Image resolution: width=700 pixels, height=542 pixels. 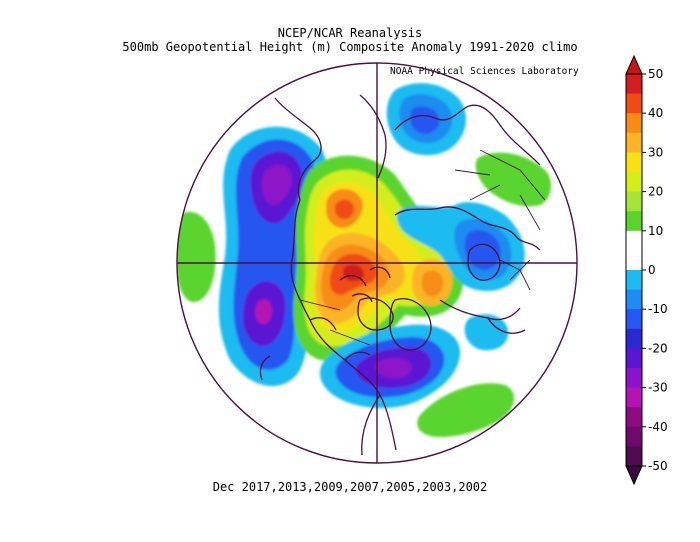 What do you see at coordinates (652, 270) in the screenshot?
I see `colorbar-tick-label: 0` at bounding box center [652, 270].